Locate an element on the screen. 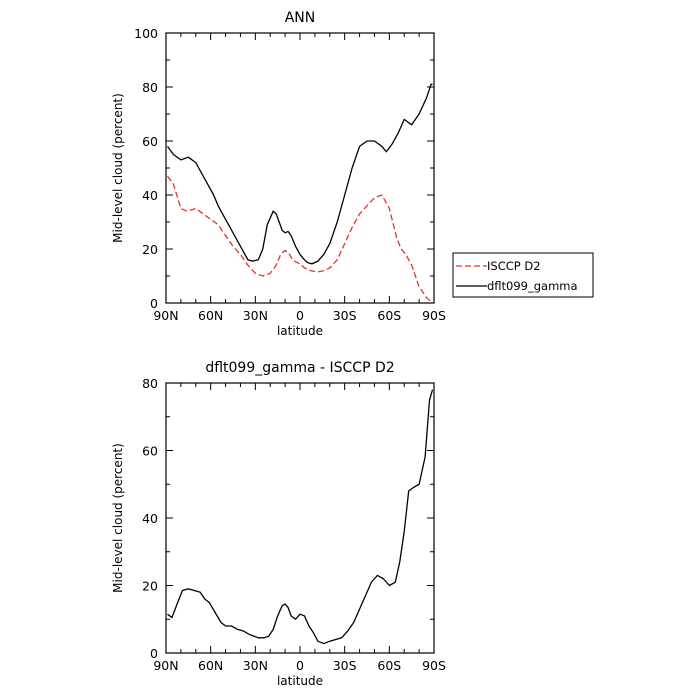  chart-title: dflt099_gamma - ISCCP D2 is located at coordinates (299, 368).